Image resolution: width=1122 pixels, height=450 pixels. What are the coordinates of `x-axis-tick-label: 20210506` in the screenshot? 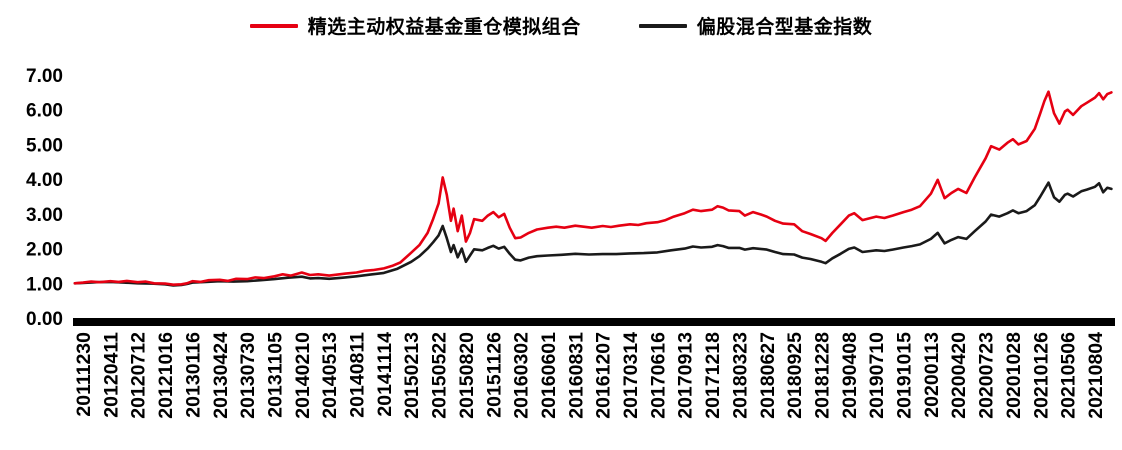 It's located at (1069, 375).